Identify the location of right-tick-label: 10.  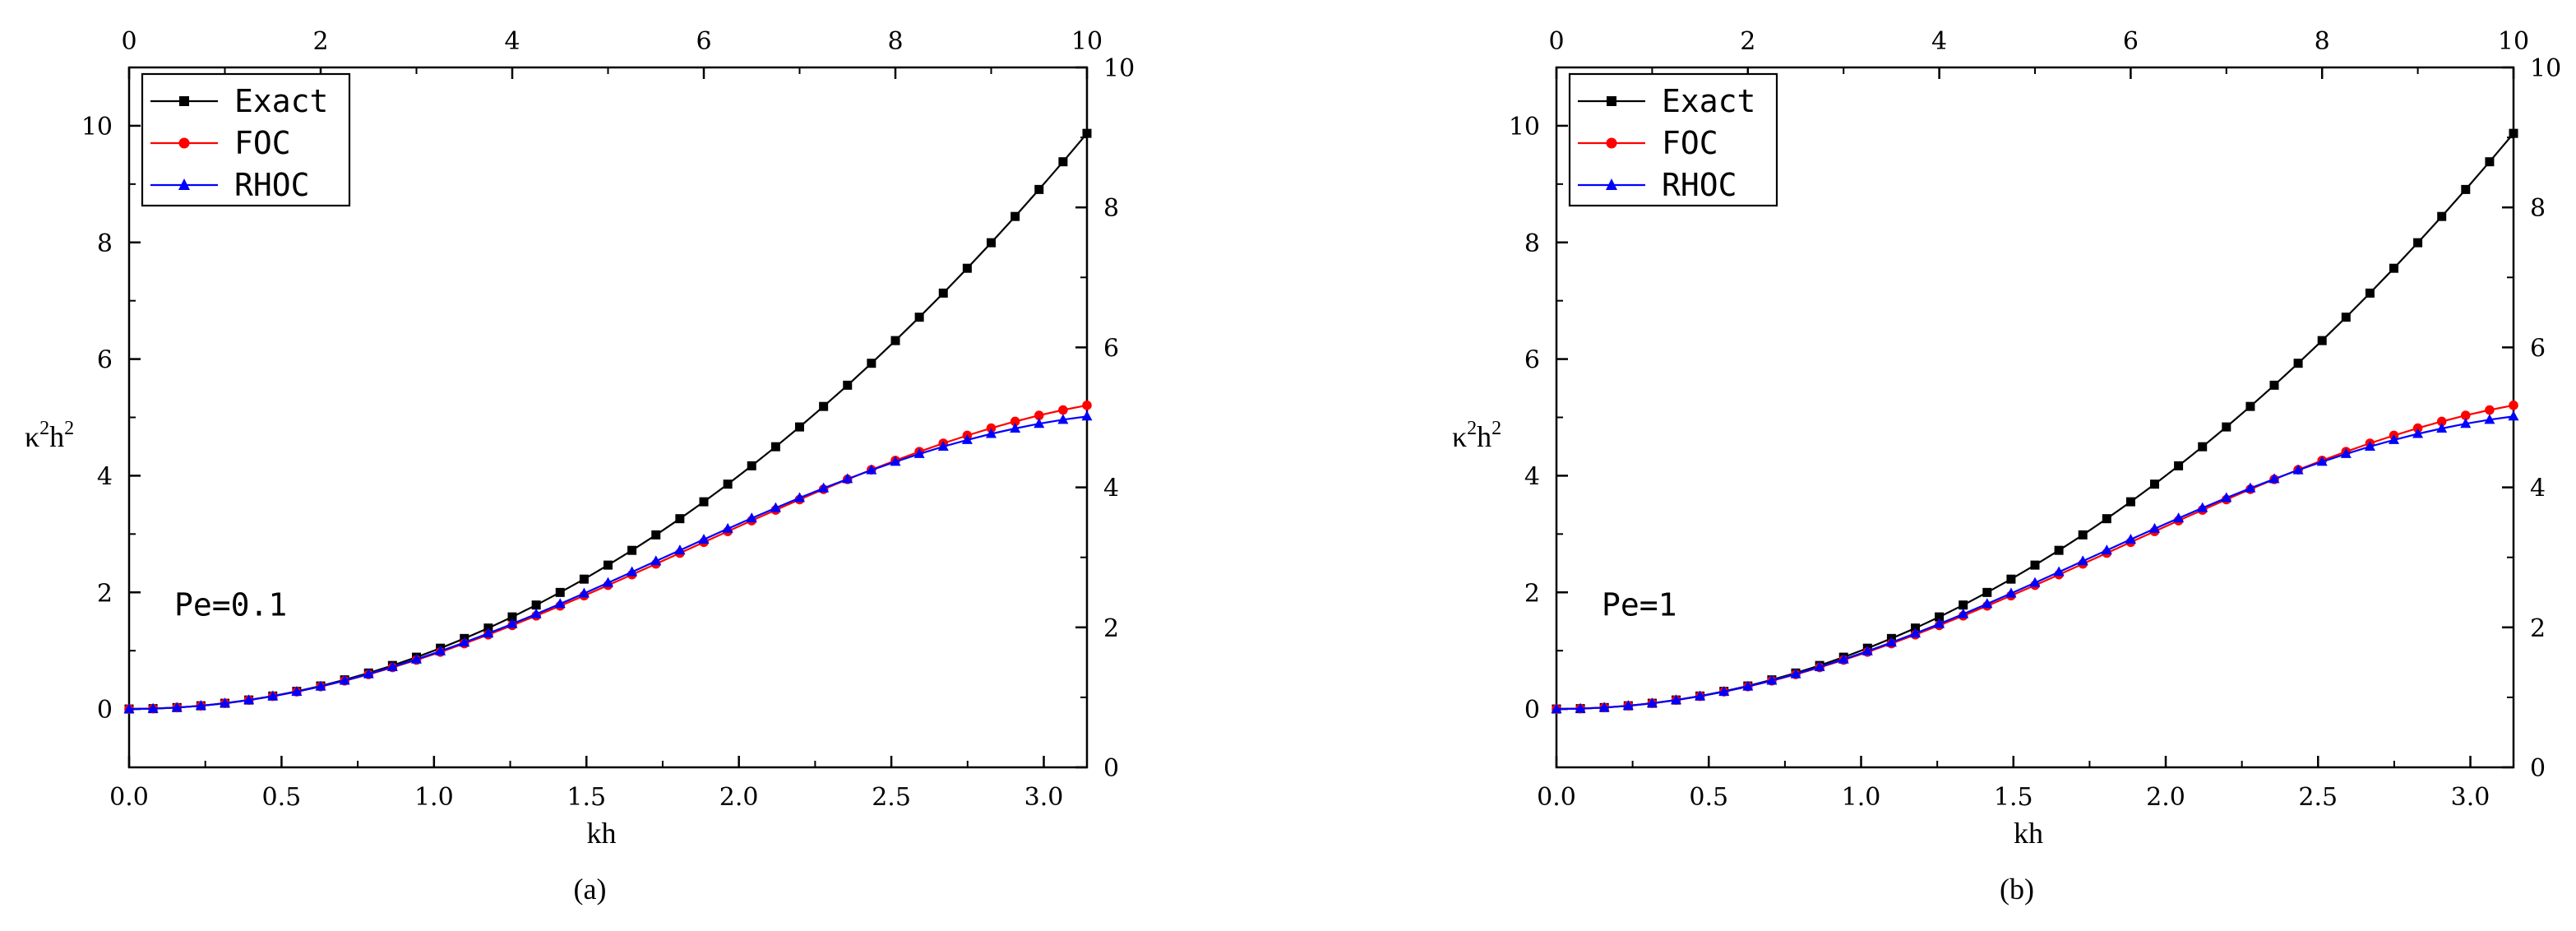
(2545, 68).